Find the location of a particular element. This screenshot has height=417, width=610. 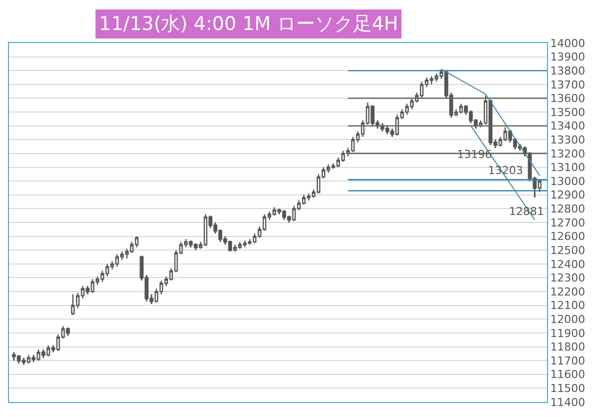

y-tick-label: 13600 is located at coordinates (568, 99).